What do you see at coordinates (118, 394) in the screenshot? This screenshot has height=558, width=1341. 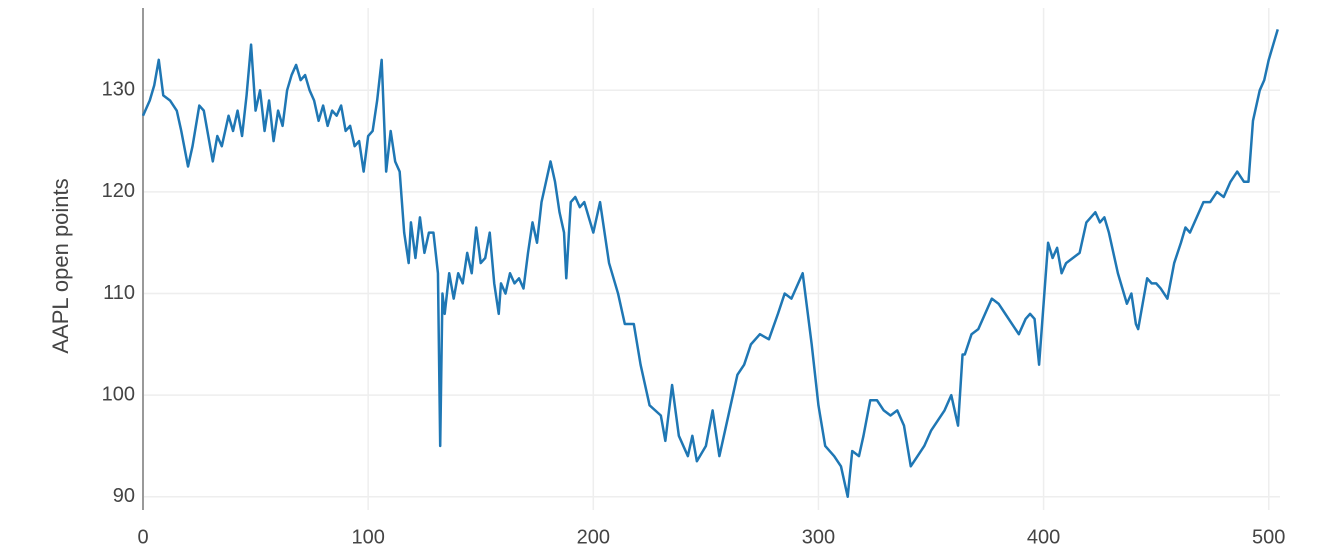 I see `y-tick-label: 100` at bounding box center [118, 394].